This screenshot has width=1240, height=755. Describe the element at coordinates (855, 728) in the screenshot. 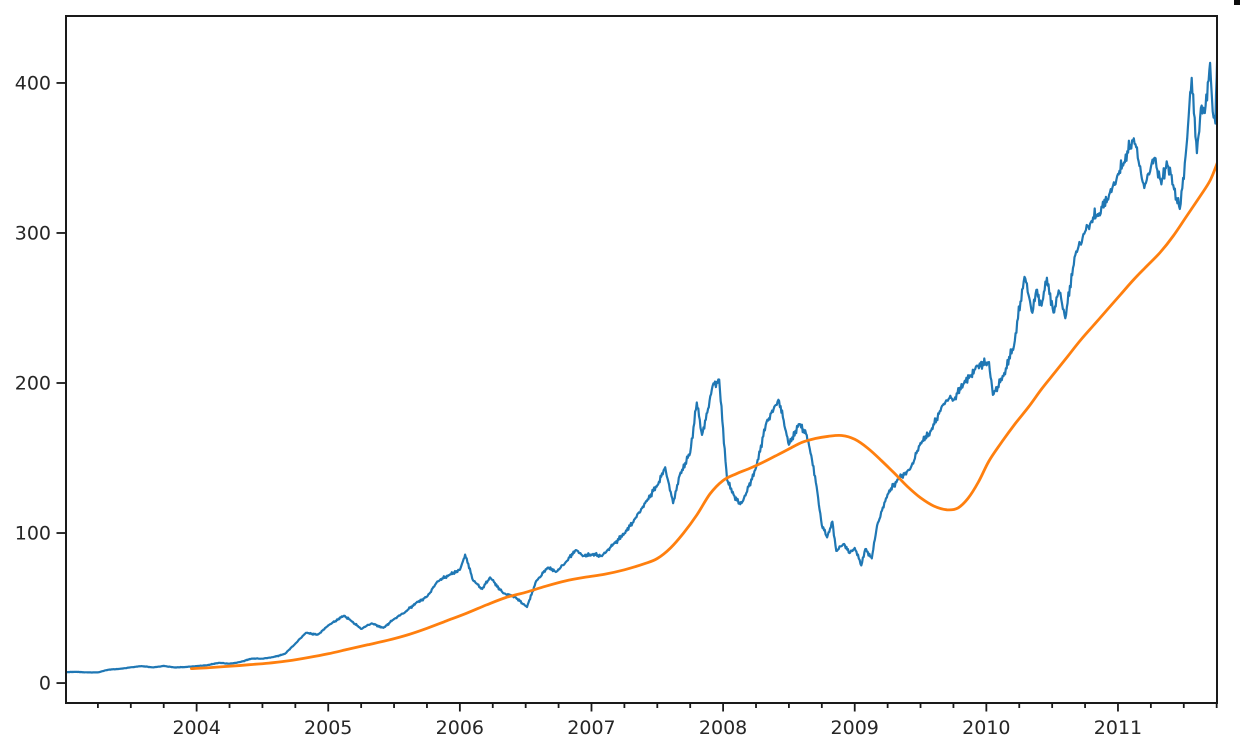

I see `x-tick-label: 2009` at that location.